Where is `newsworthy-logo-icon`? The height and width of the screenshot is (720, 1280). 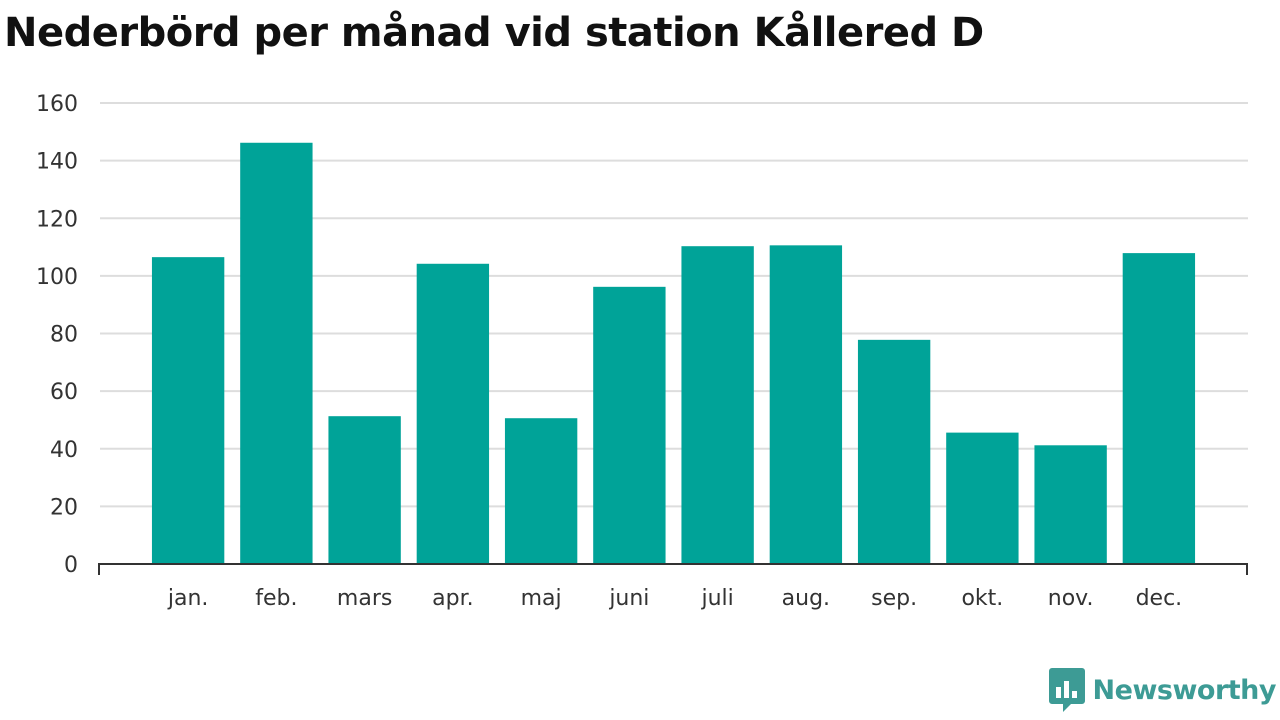
newsworthy-logo-icon is located at coordinates (1066, 690).